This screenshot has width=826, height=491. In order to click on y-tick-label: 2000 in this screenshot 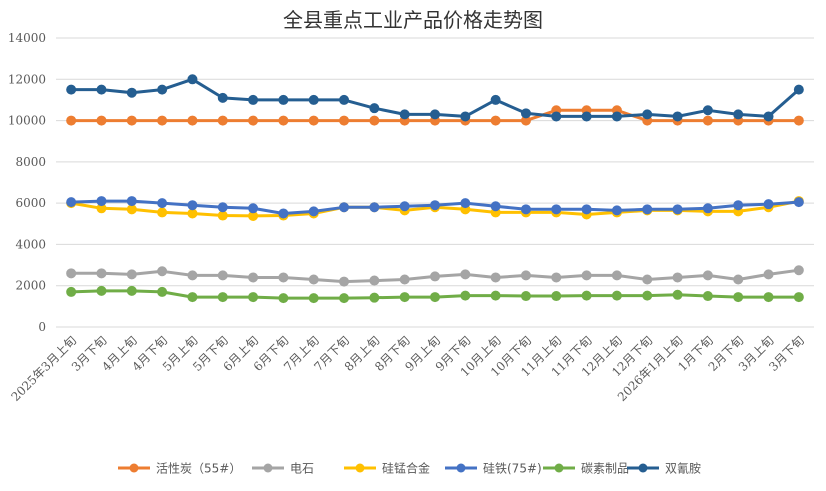, I will do `click(30, 286)`.